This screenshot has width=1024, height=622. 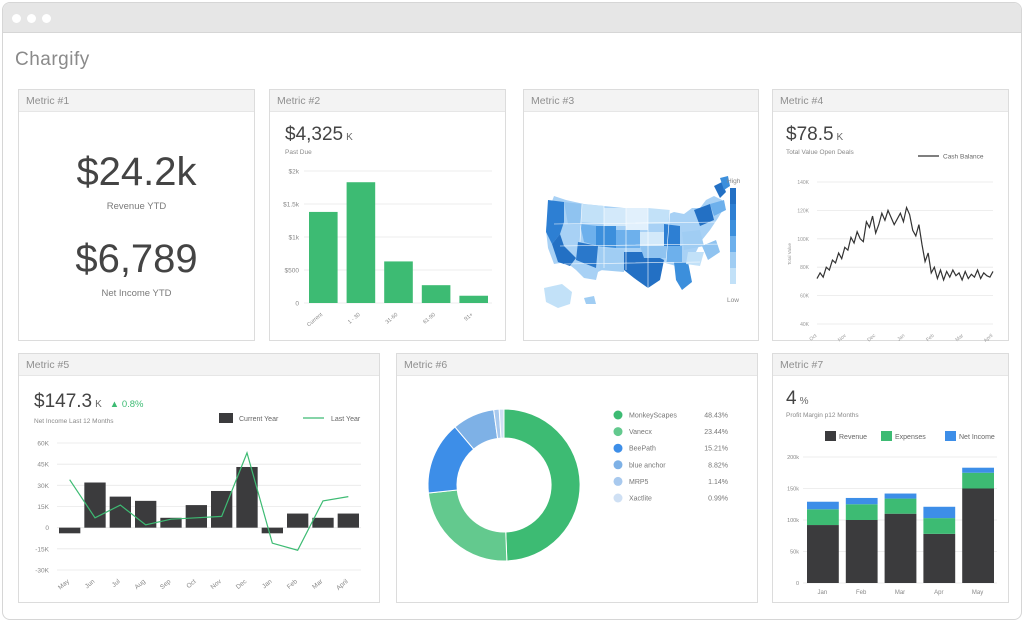 What do you see at coordinates (820, 152) in the screenshot?
I see `metric-subtitle: Total Value Open Deals` at bounding box center [820, 152].